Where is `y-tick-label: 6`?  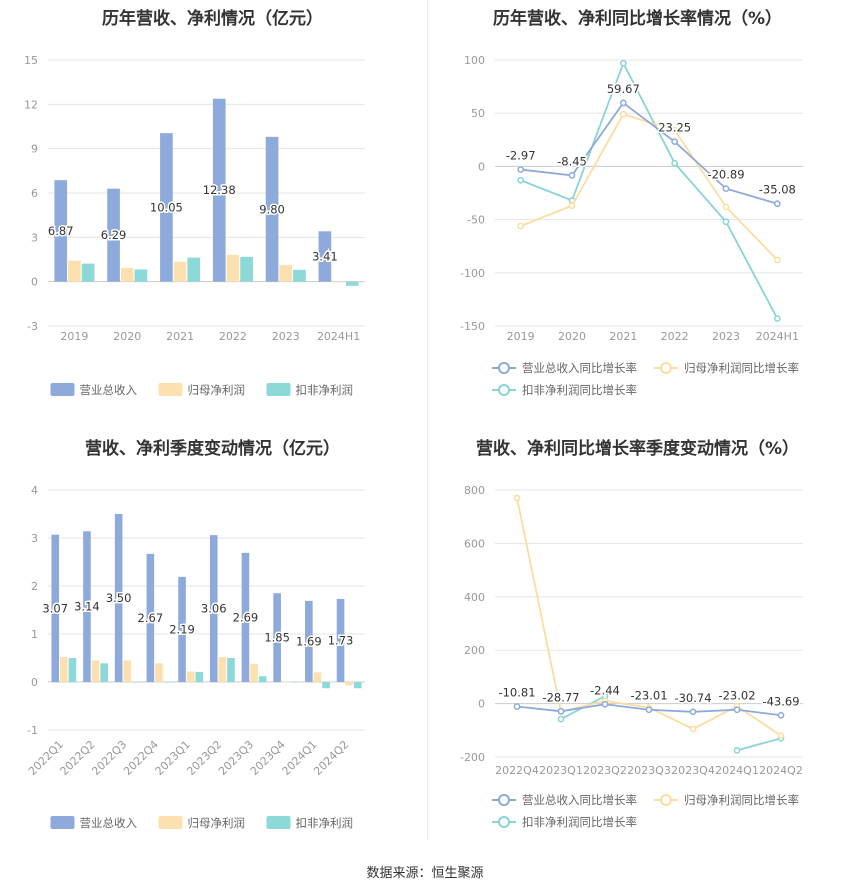 y-tick-label: 6 is located at coordinates (34, 193).